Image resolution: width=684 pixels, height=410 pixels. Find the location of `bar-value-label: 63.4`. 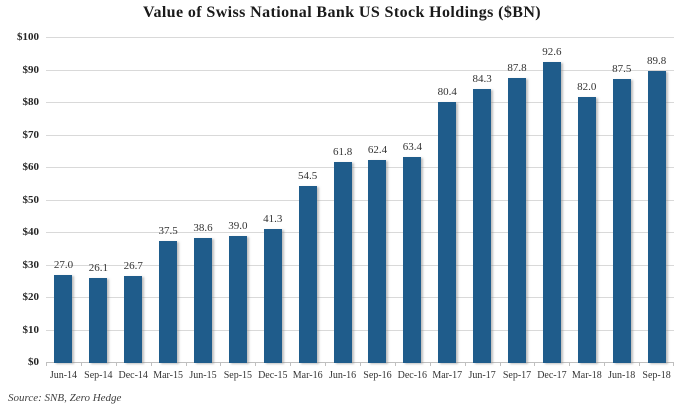

bar-value-label: 63.4 is located at coordinates (412, 146).